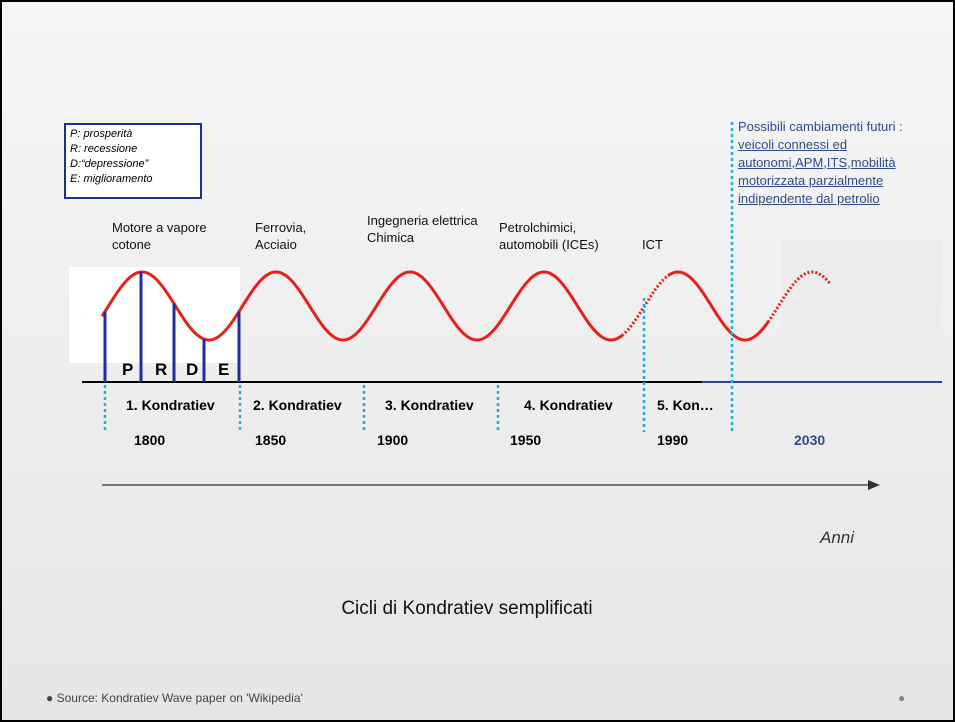  I want to click on year: 1950, so click(526, 440).